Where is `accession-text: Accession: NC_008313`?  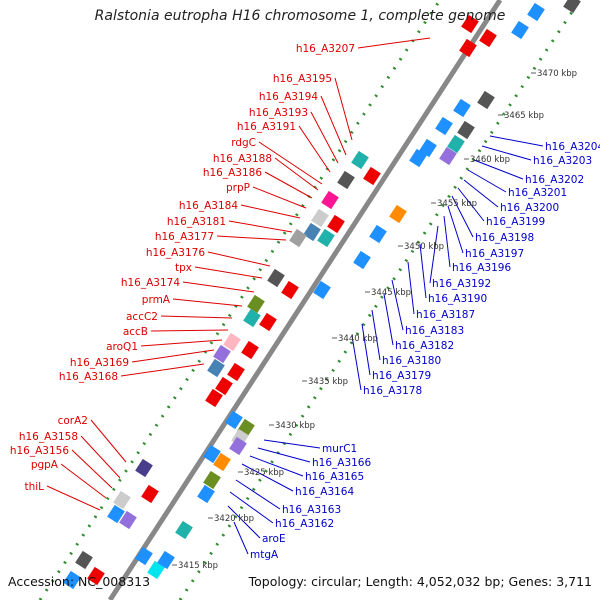
accession-text: Accession: NC_008313 is located at coordinates (79, 581).